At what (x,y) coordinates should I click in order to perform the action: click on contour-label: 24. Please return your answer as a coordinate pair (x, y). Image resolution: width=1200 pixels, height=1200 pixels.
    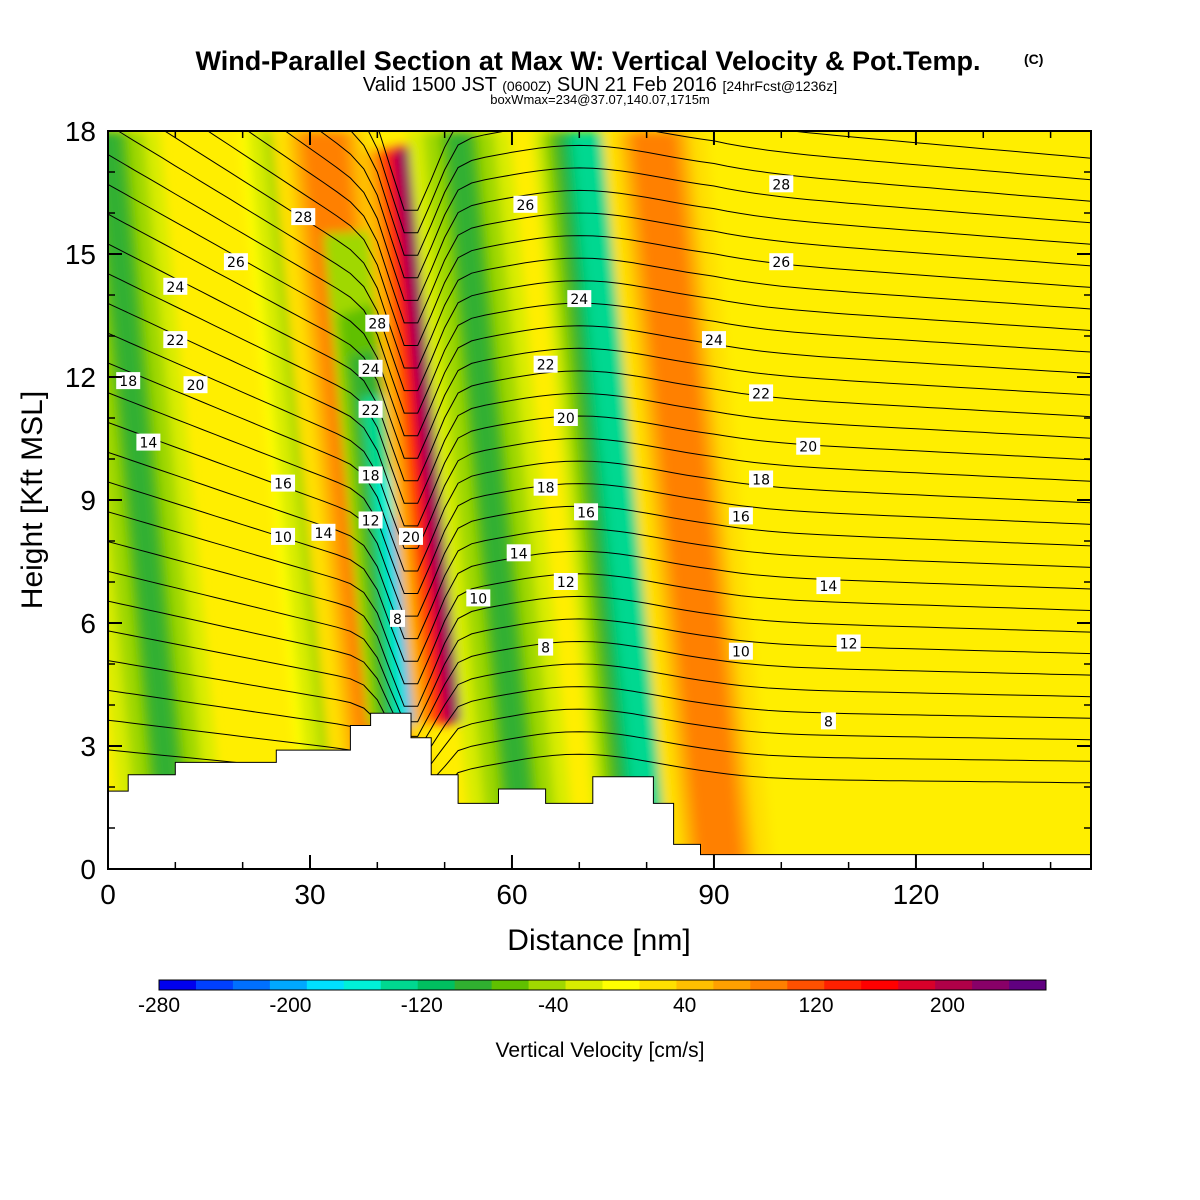
    Looking at the image, I should click on (371, 370).